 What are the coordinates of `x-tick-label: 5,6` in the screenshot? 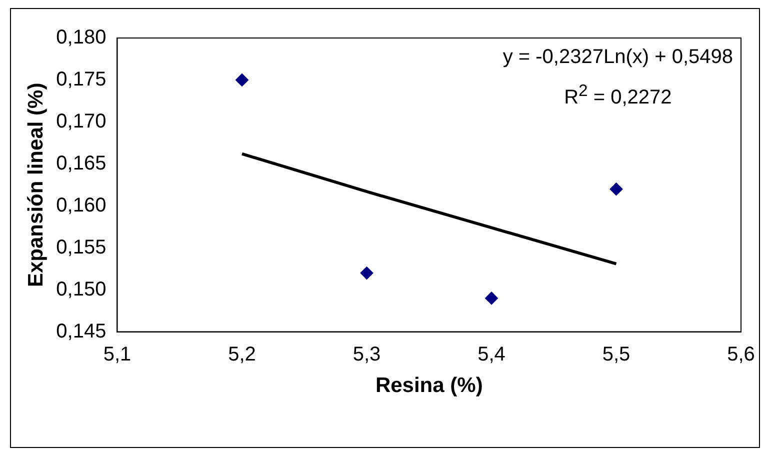 It's located at (741, 354).